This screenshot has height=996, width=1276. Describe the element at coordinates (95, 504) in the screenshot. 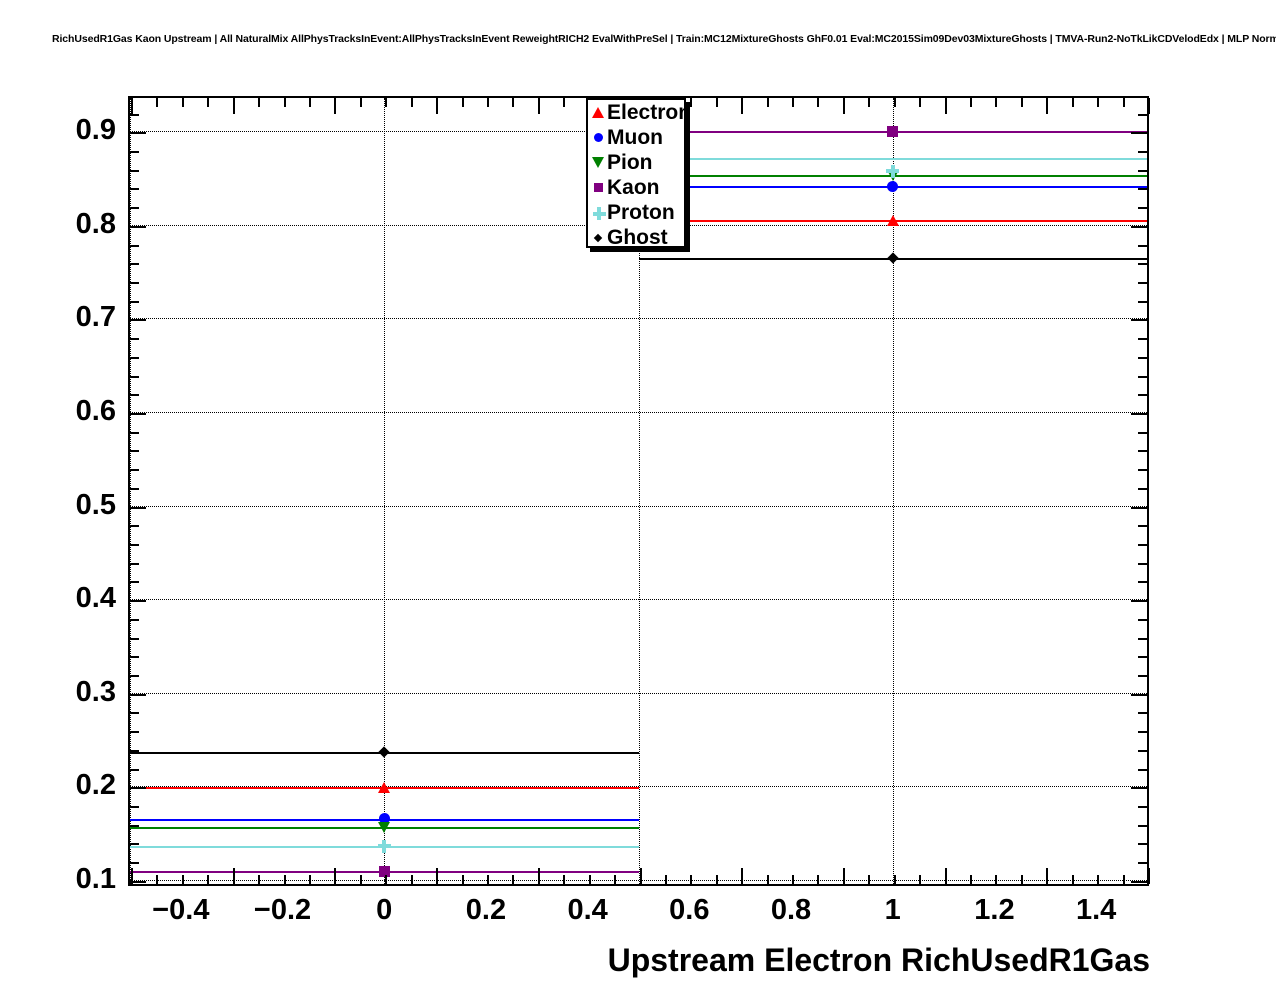

I see `y-tick-label: 0.5` at that location.